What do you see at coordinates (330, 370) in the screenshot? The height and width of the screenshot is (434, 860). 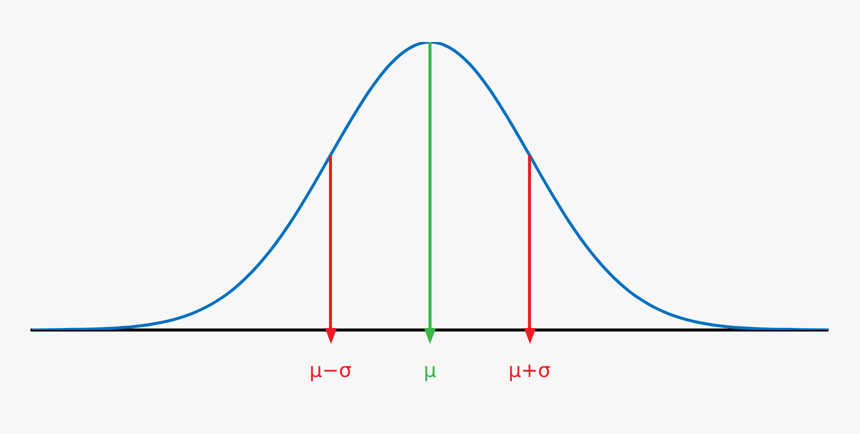 I see `x-tick-label: μ−σ` at bounding box center [330, 370].